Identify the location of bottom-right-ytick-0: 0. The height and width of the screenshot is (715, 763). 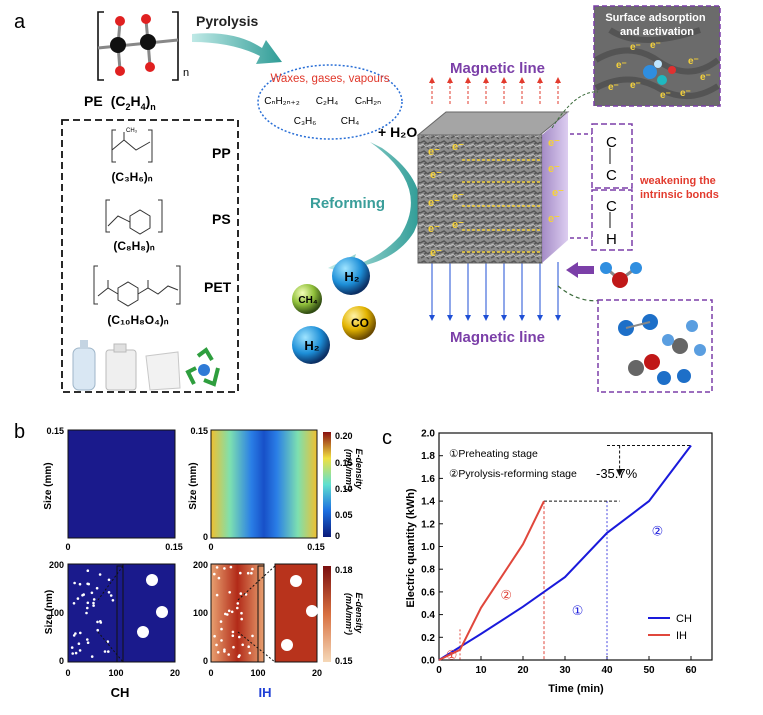
(205, 661).